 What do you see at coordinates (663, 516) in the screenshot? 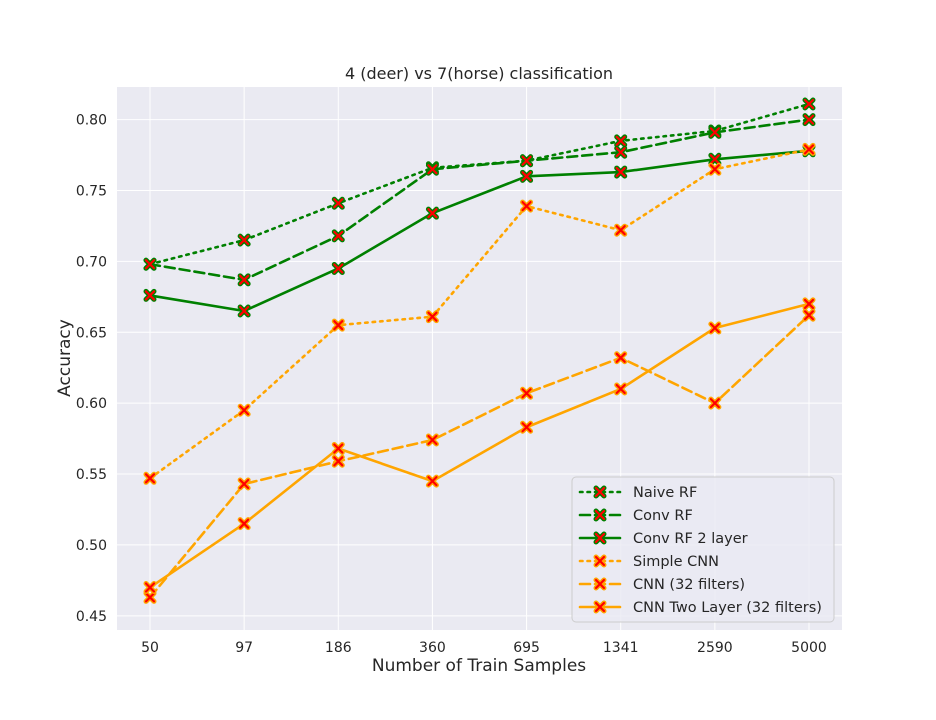
I see `legend-label: Conv RF` at bounding box center [663, 516].